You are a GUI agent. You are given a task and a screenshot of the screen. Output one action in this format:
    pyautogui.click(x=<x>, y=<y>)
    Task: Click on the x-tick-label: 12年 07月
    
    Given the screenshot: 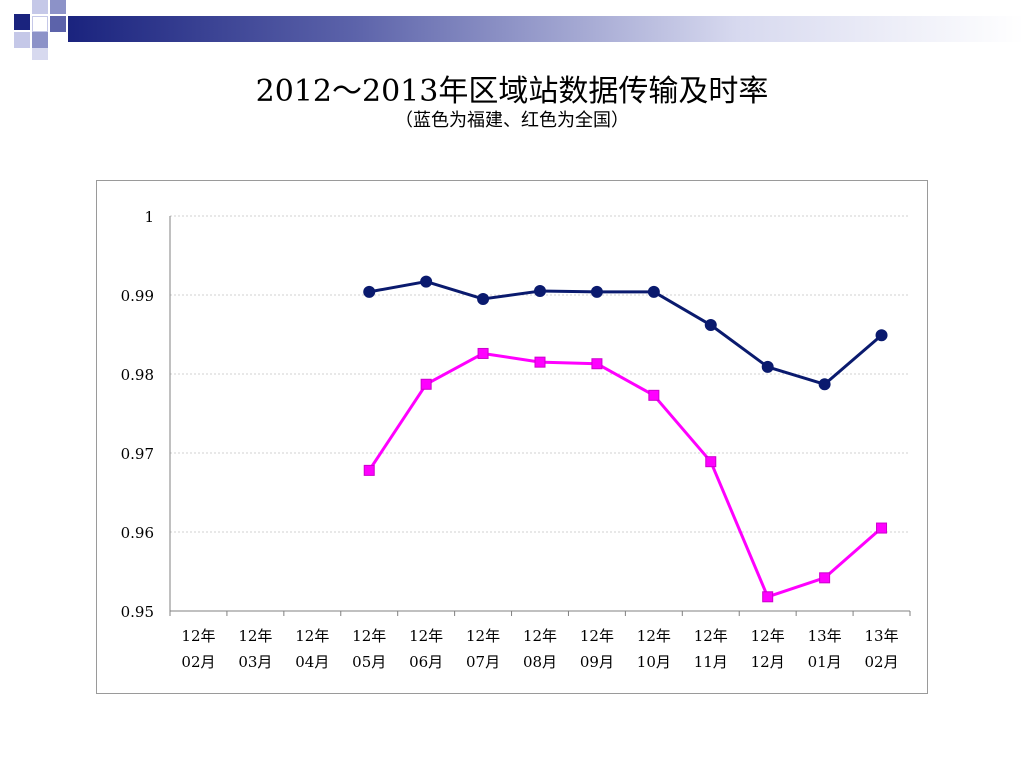 What is the action you would take?
    pyautogui.click(x=483, y=649)
    